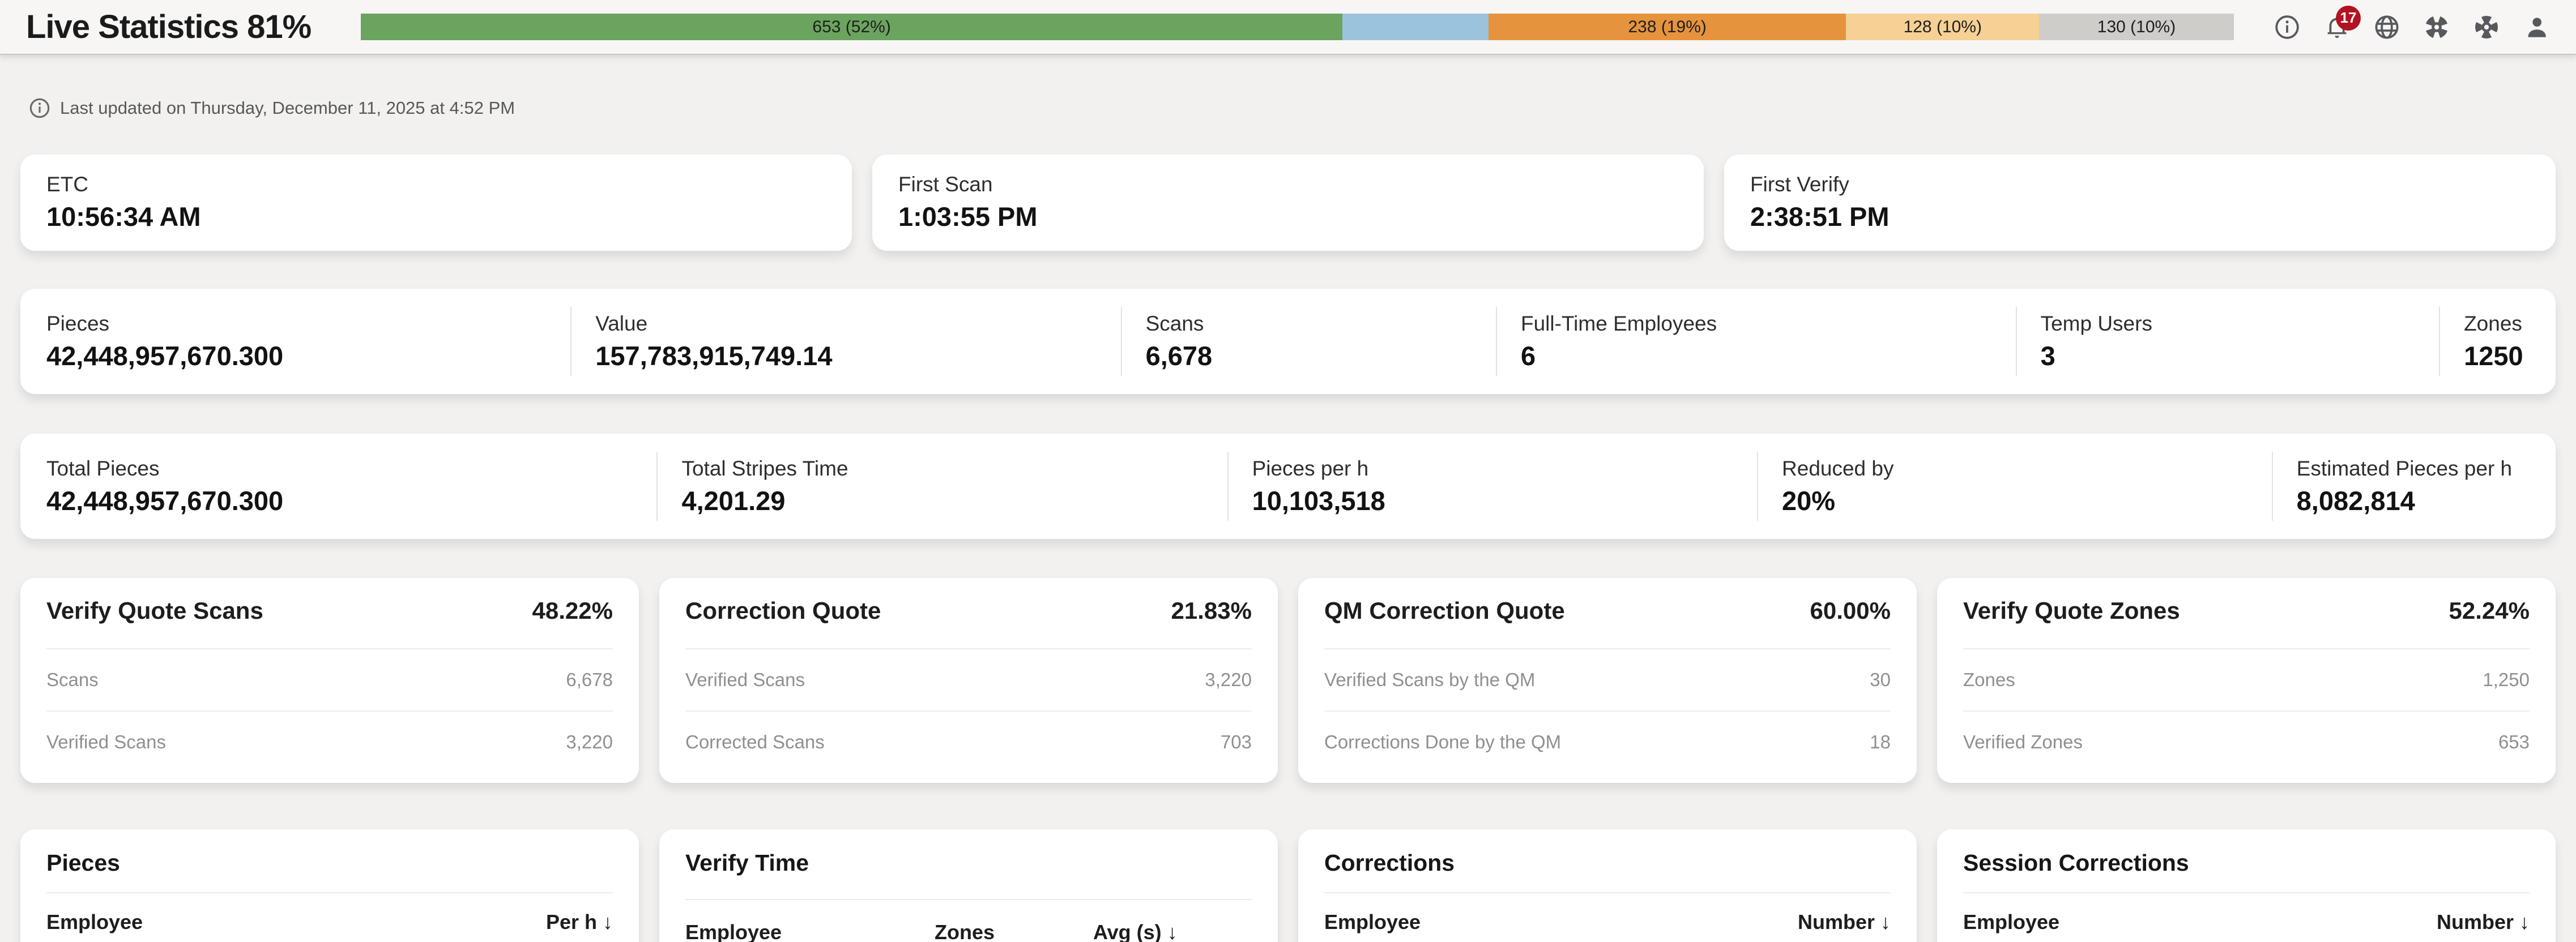  What do you see at coordinates (1528, 356) in the screenshot?
I see `stat-value: 6` at bounding box center [1528, 356].